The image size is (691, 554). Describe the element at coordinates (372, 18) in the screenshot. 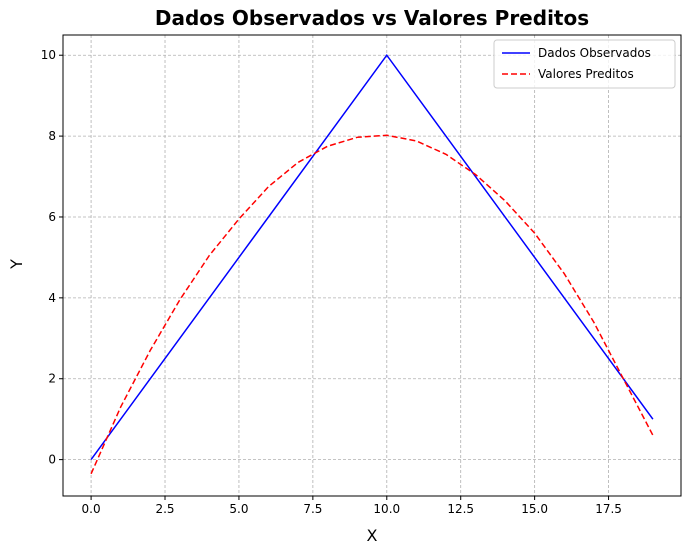

I see `chart-title: Dados Observados vs Valores Preditos` at that location.